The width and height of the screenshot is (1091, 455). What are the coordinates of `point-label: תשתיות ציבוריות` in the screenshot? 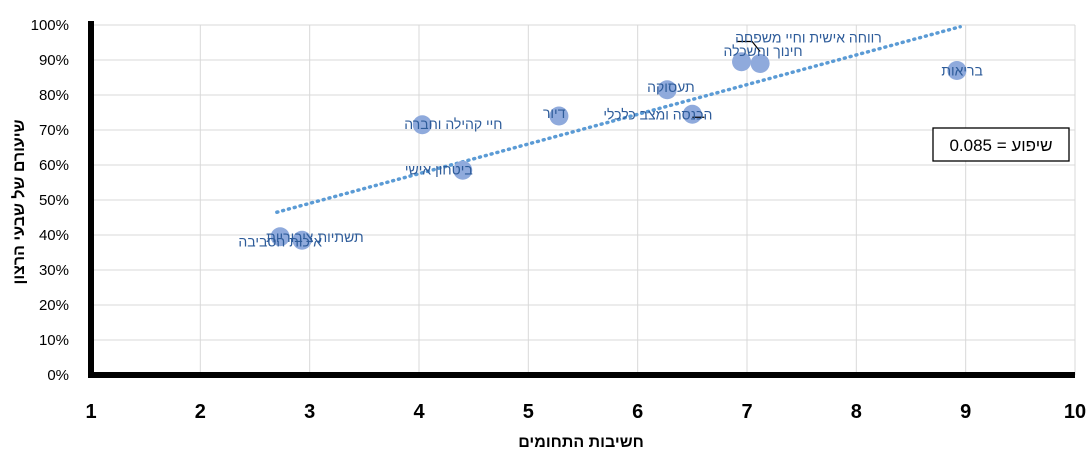 It's located at (315, 237).